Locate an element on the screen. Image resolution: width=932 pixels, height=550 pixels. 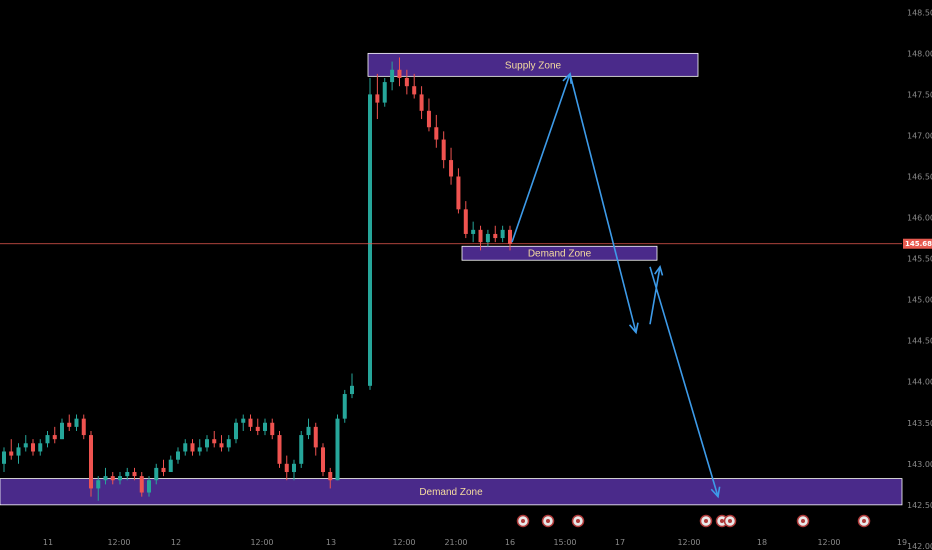
current-price-tag: 145.681 is located at coordinates (917, 243).